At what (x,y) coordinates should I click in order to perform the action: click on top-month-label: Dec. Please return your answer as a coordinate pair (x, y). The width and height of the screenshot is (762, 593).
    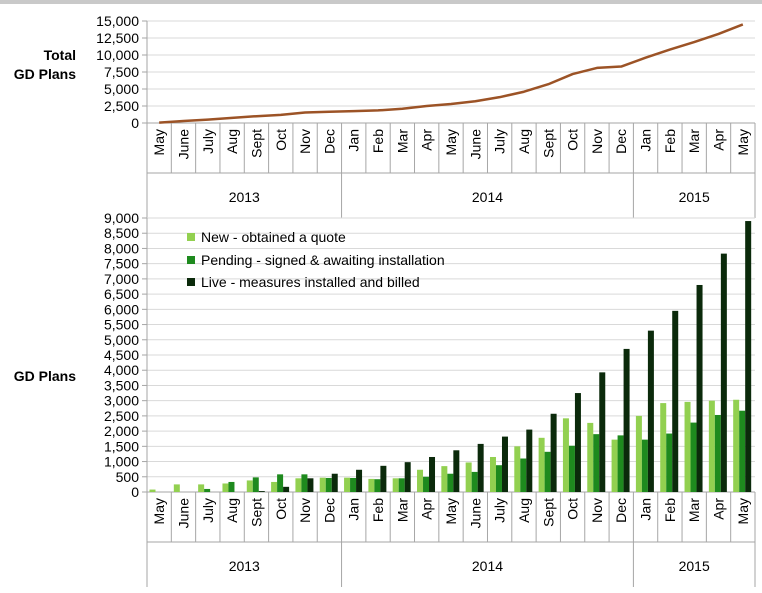
    Looking at the image, I should click on (621, 141).